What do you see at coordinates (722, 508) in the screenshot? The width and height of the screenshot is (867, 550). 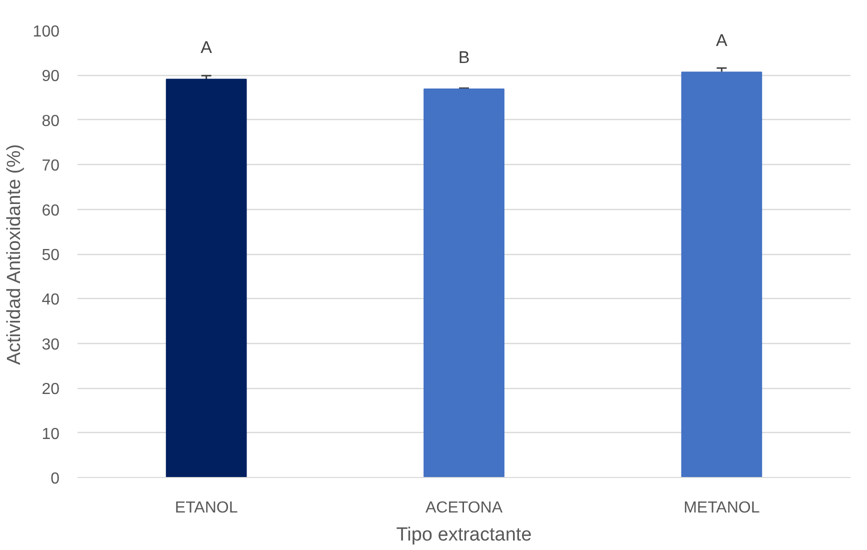 I see `x-tick-label: METANOL` at bounding box center [722, 508].